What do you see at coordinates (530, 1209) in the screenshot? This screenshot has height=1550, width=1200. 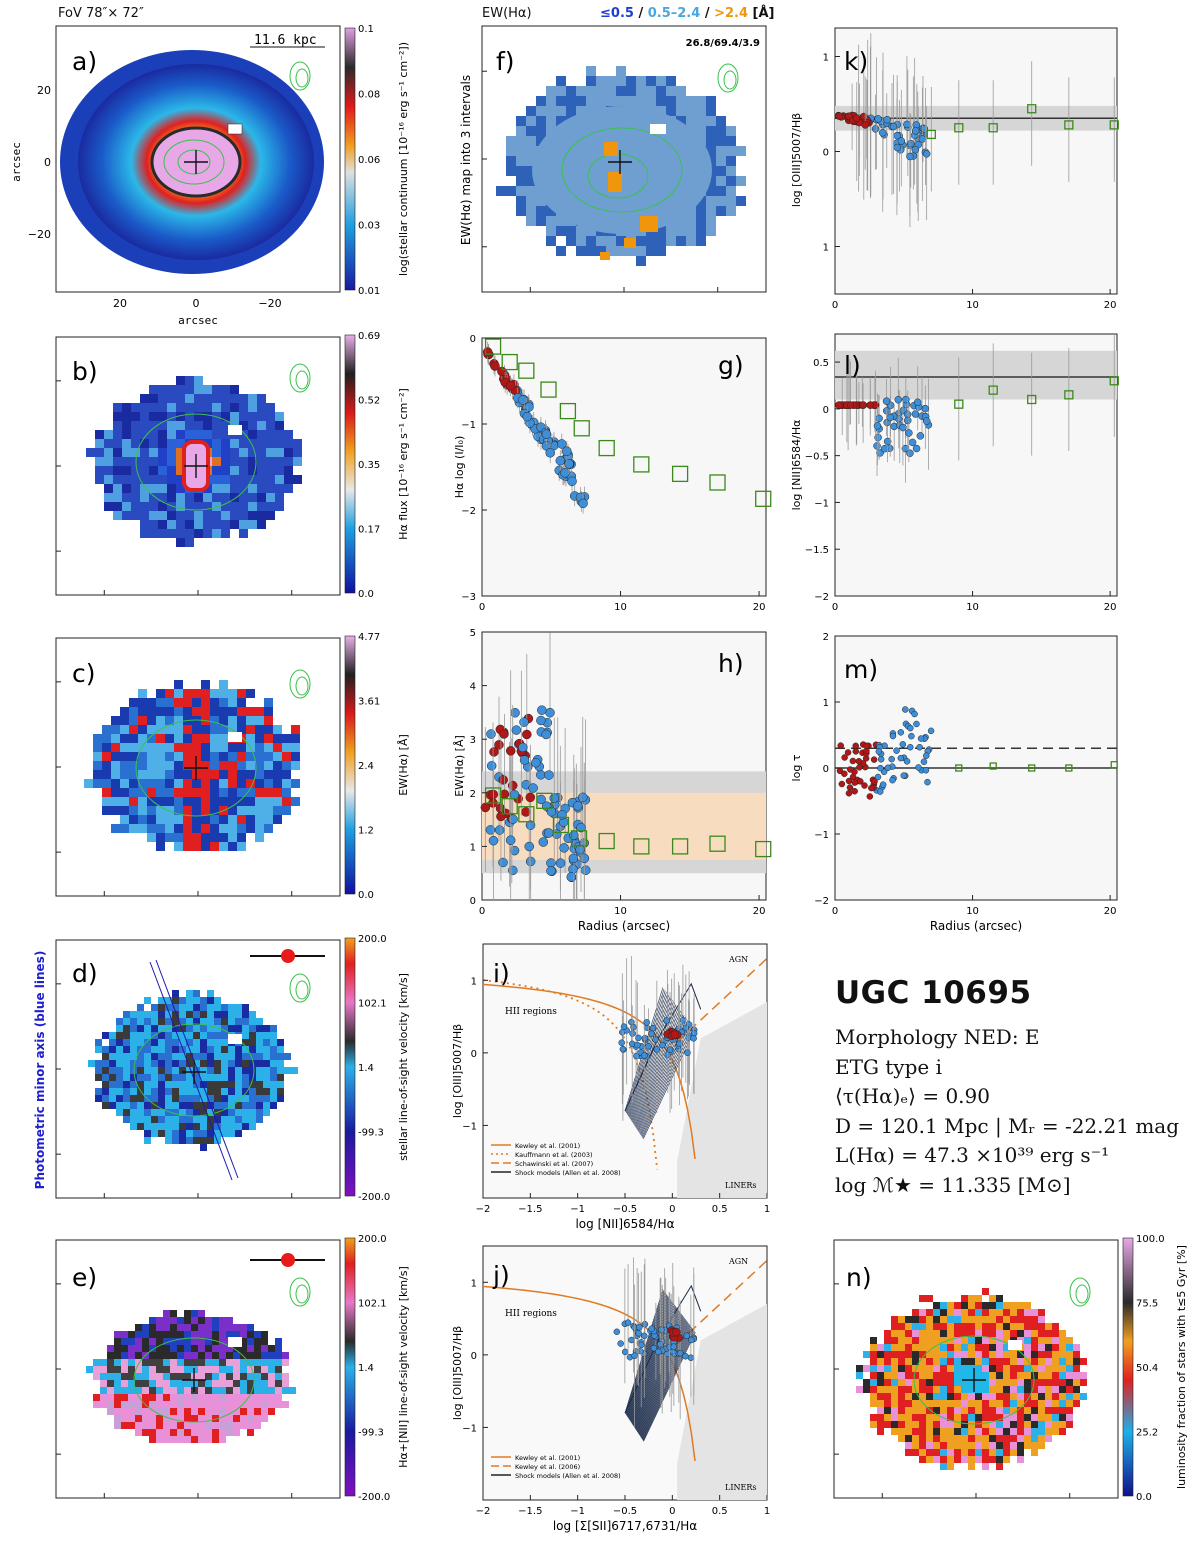 I see `x-tick-label: −1.5` at bounding box center [530, 1209].